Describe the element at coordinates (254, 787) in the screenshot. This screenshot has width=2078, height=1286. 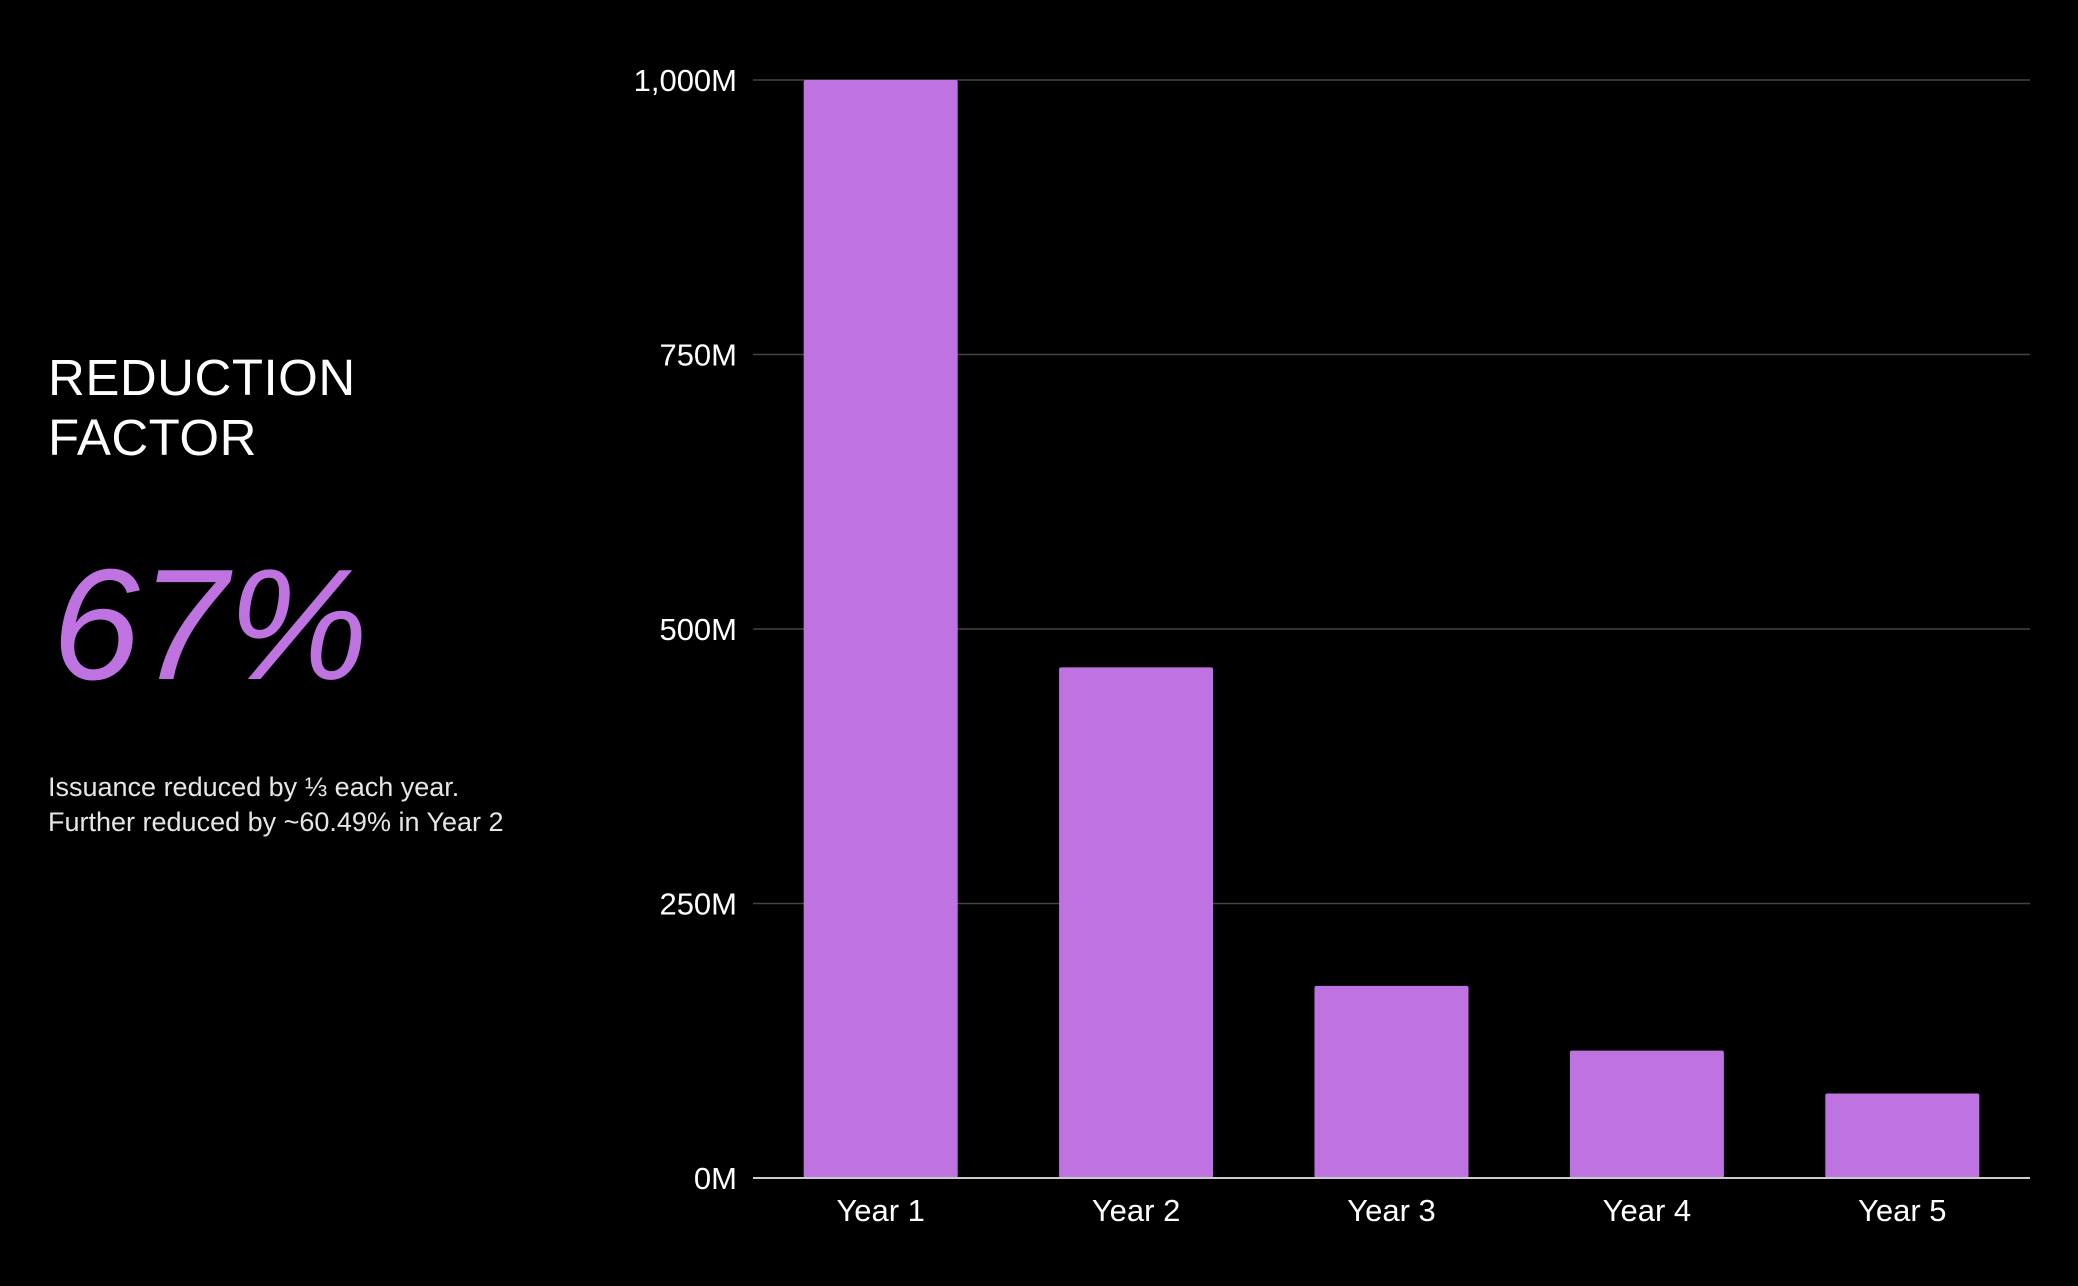
I see `note-line-1: Issuance reduced by ⅓ each year.` at that location.